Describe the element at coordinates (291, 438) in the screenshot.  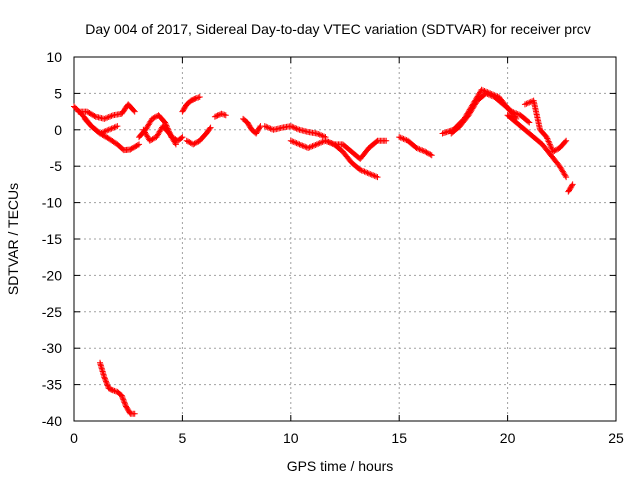
I see `x-tick-label: 10` at that location.